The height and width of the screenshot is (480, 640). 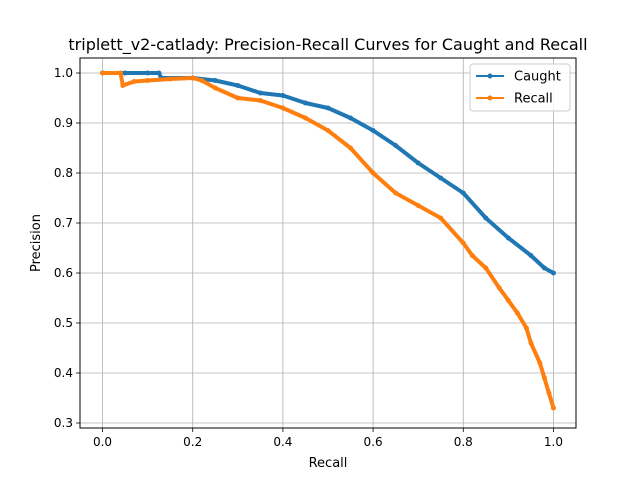 What do you see at coordinates (63, 123) in the screenshot?
I see `y-tick-label: 0.9` at bounding box center [63, 123].